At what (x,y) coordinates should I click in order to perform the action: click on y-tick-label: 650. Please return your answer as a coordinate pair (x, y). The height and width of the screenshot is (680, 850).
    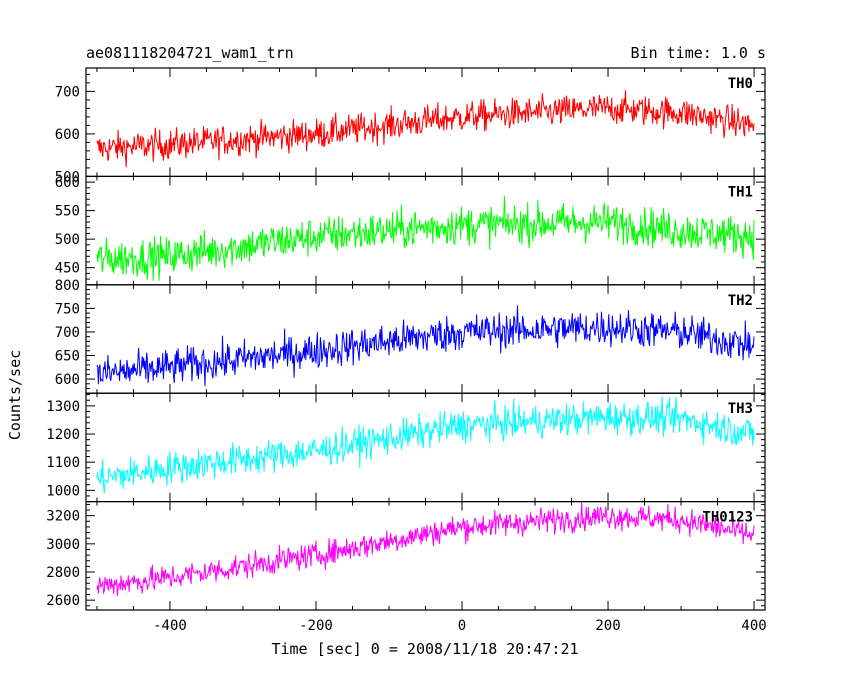
    Looking at the image, I should click on (67, 356).